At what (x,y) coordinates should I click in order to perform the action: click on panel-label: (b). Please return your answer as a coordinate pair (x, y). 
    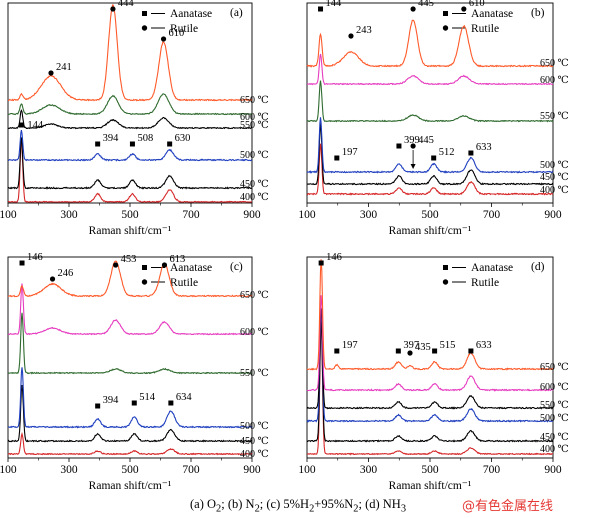
    Looking at the image, I should click on (538, 13).